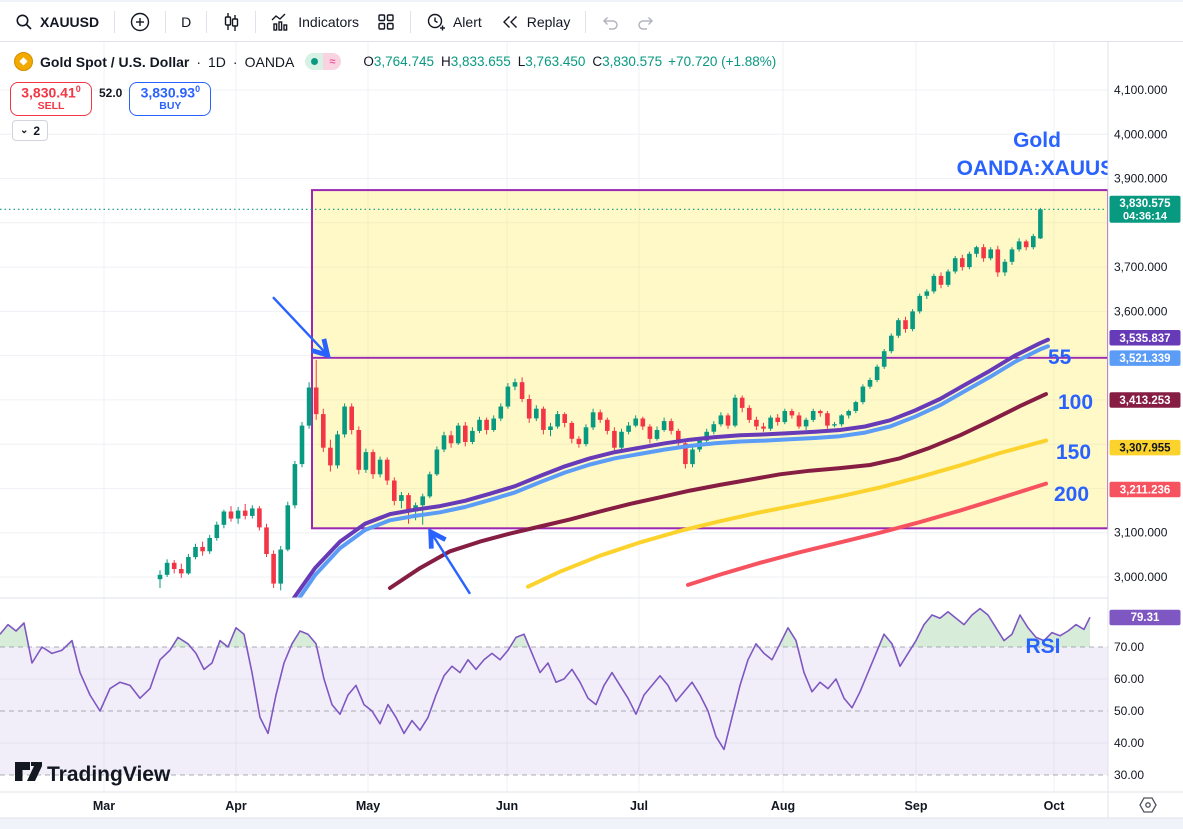  Describe the element at coordinates (1141, 577) in the screenshot. I see `svg-text: 3,000.000` at that location.